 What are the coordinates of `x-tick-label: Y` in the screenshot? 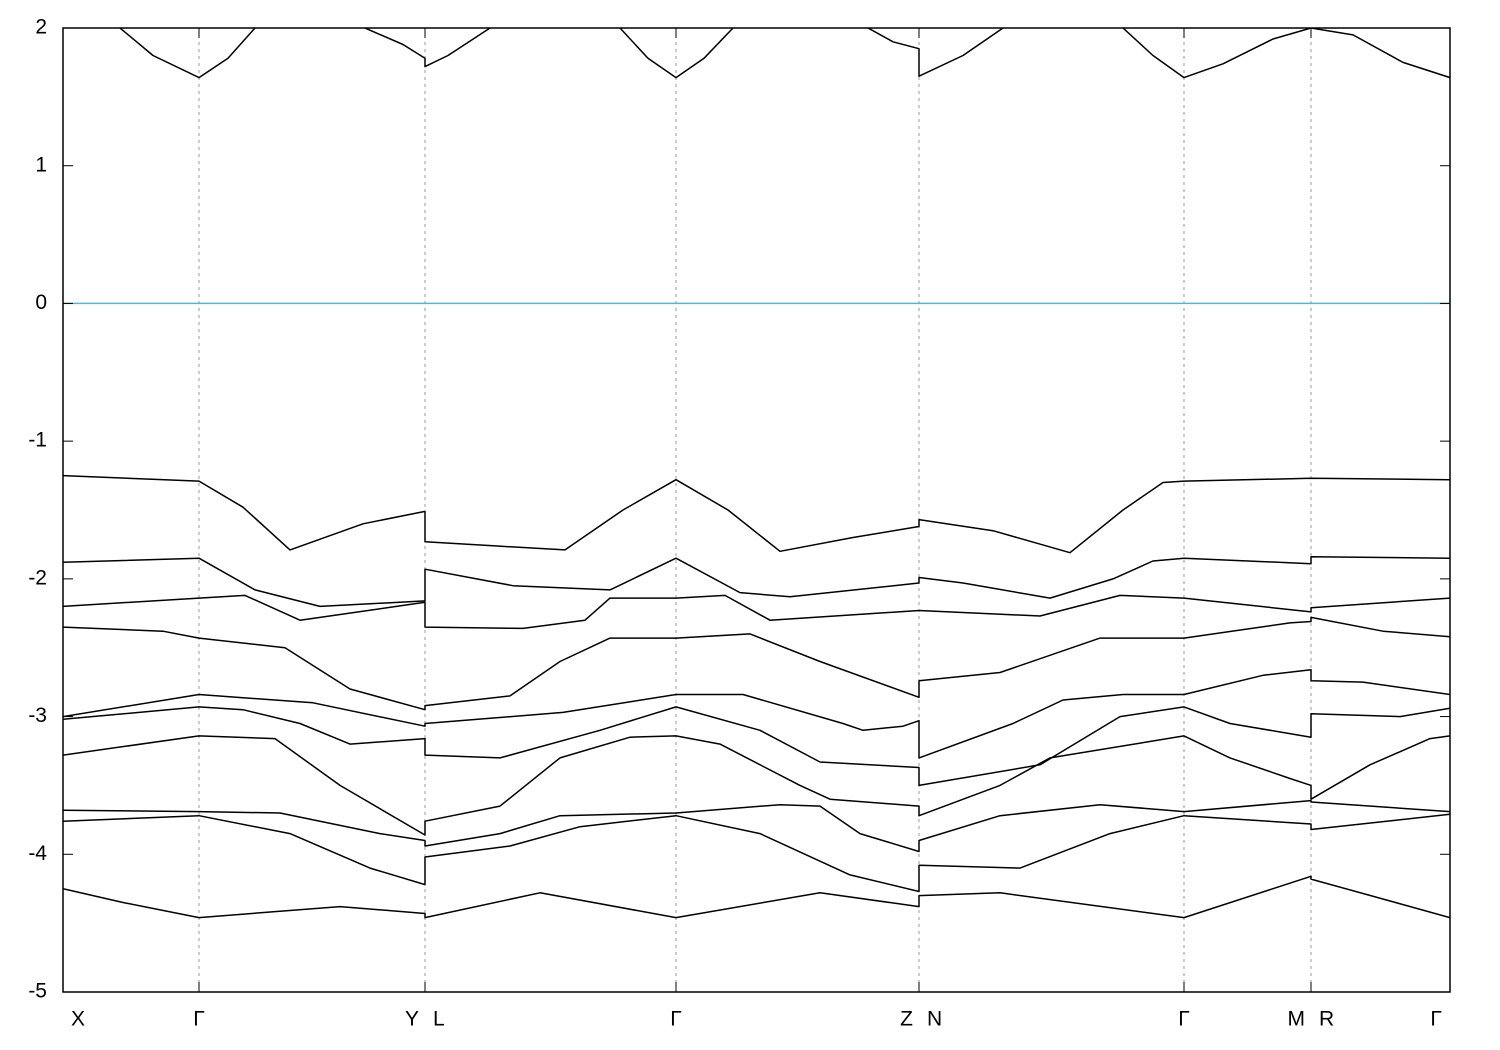 It's located at (412, 1019).